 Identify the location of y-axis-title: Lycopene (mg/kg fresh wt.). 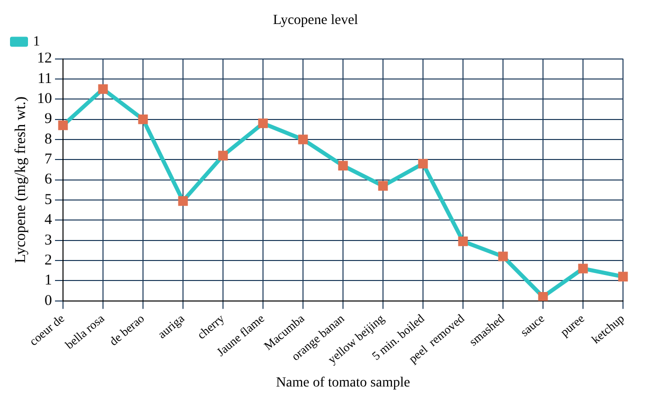
(20, 180).